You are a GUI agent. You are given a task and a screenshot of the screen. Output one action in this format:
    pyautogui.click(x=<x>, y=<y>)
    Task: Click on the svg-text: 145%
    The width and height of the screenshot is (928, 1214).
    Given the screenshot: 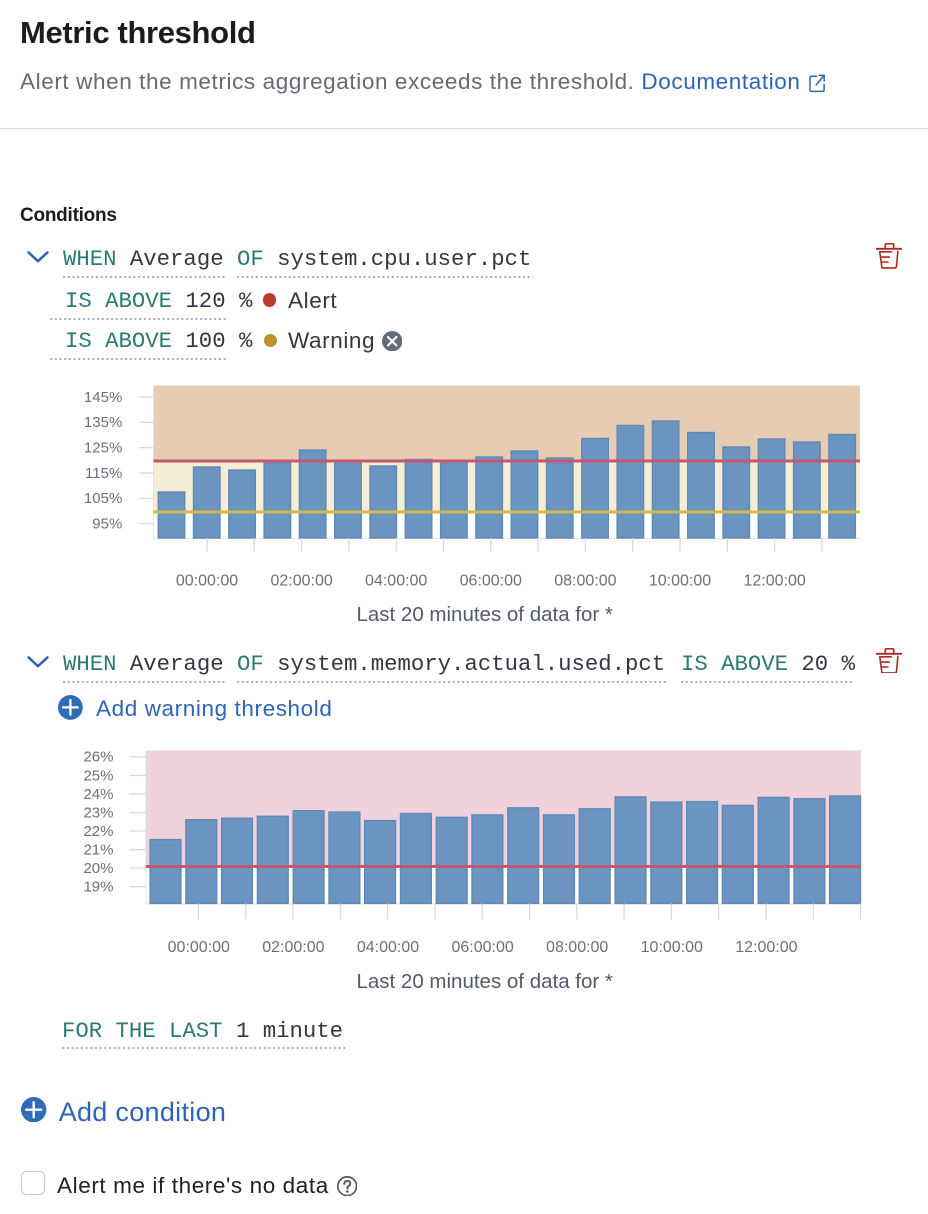 What is the action you would take?
    pyautogui.click(x=103, y=397)
    